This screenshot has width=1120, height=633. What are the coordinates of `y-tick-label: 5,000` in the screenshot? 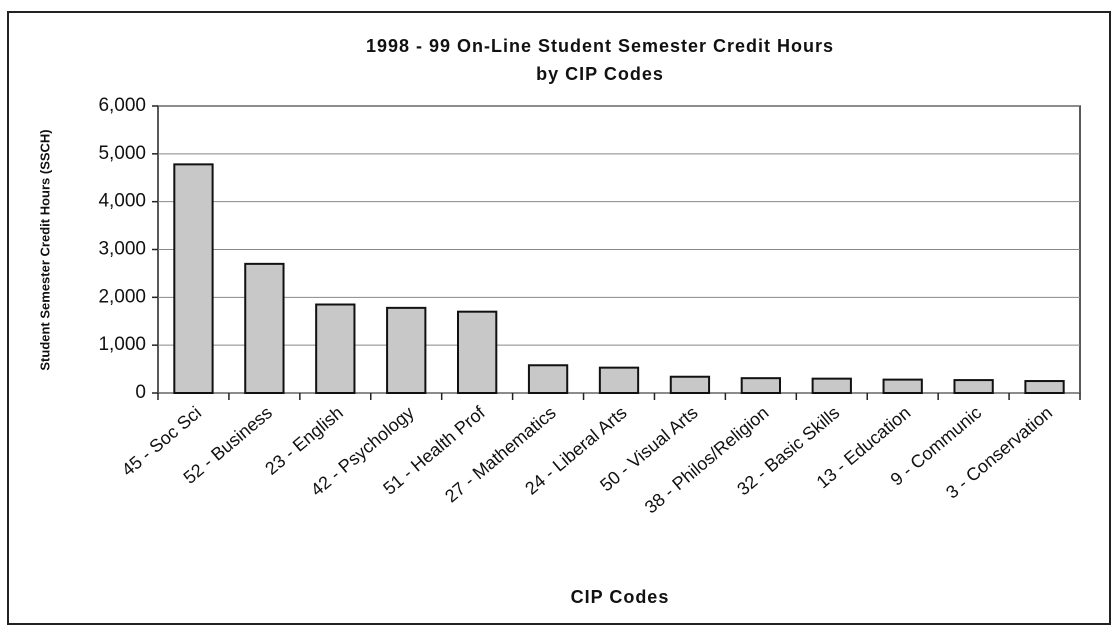 It's located at (122, 153).